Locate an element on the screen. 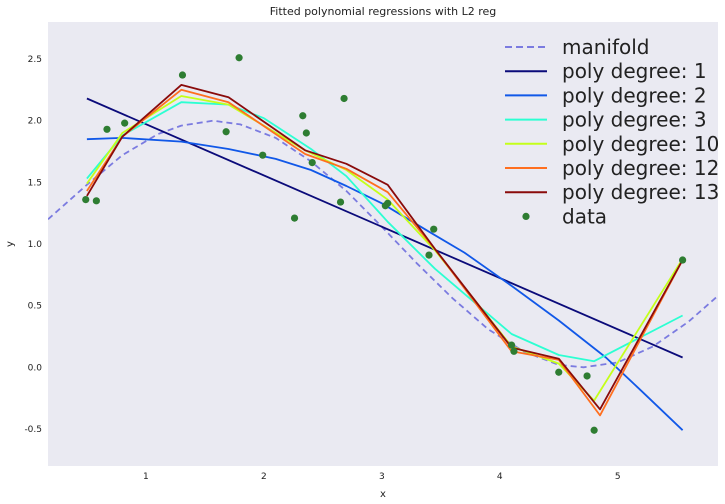 The width and height of the screenshot is (725, 504). legend-label: poly degree: 2 is located at coordinates (634, 95).